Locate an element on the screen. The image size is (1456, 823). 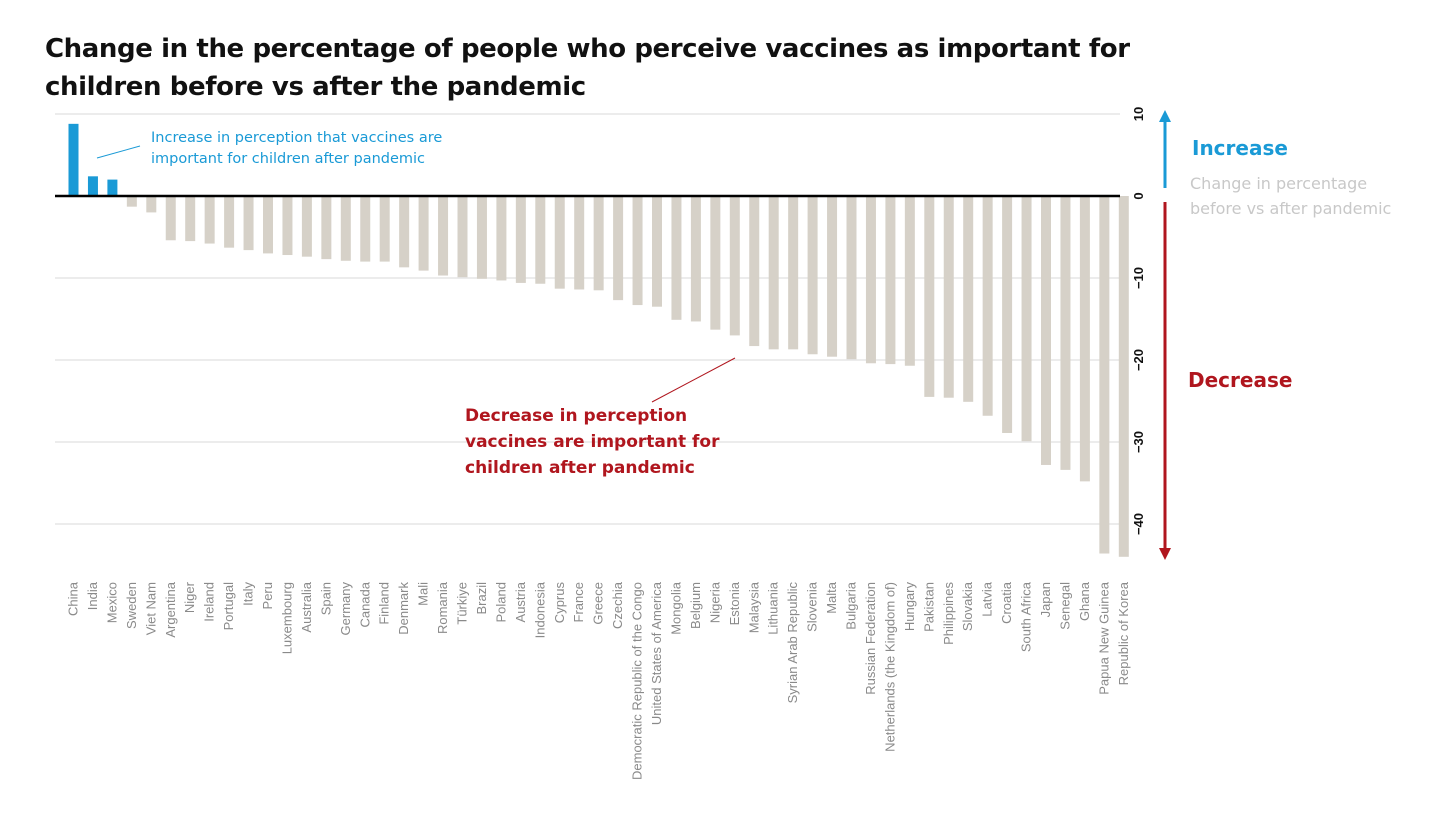
x-tick-label: Viet Nam is located at coordinates (150, 608).